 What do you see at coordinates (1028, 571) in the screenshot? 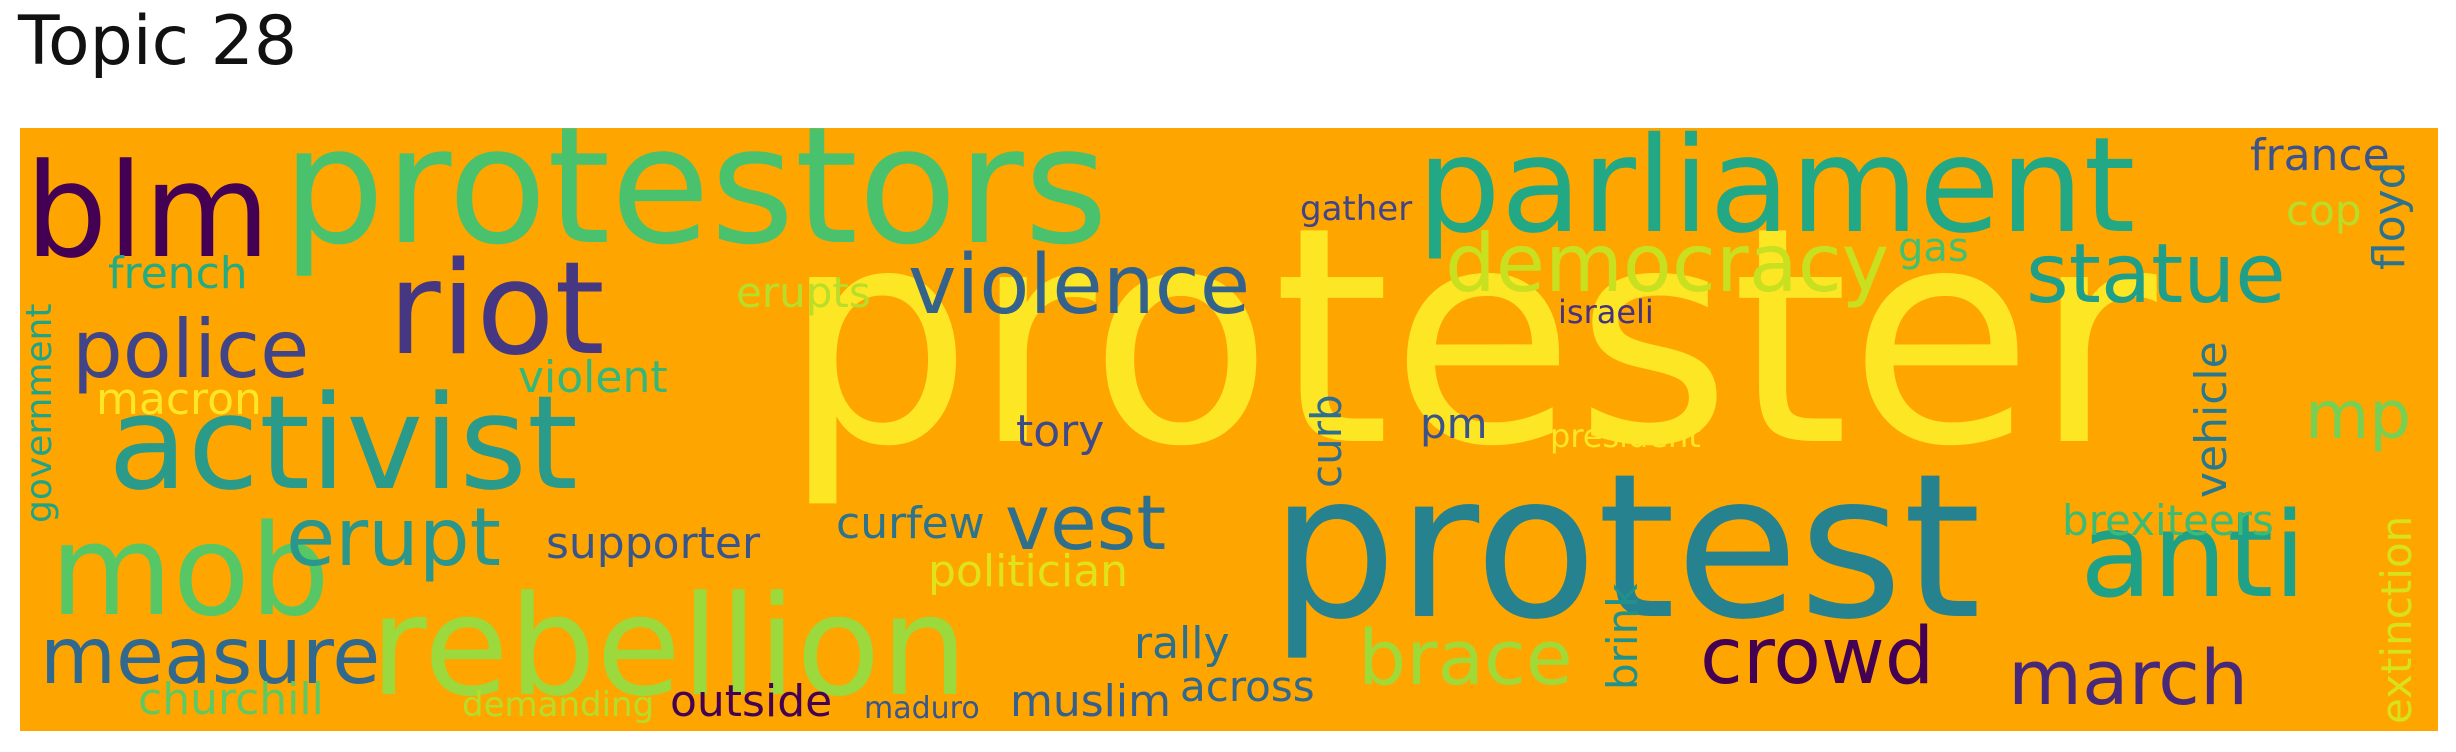
I see `word: politician` at bounding box center [1028, 571].